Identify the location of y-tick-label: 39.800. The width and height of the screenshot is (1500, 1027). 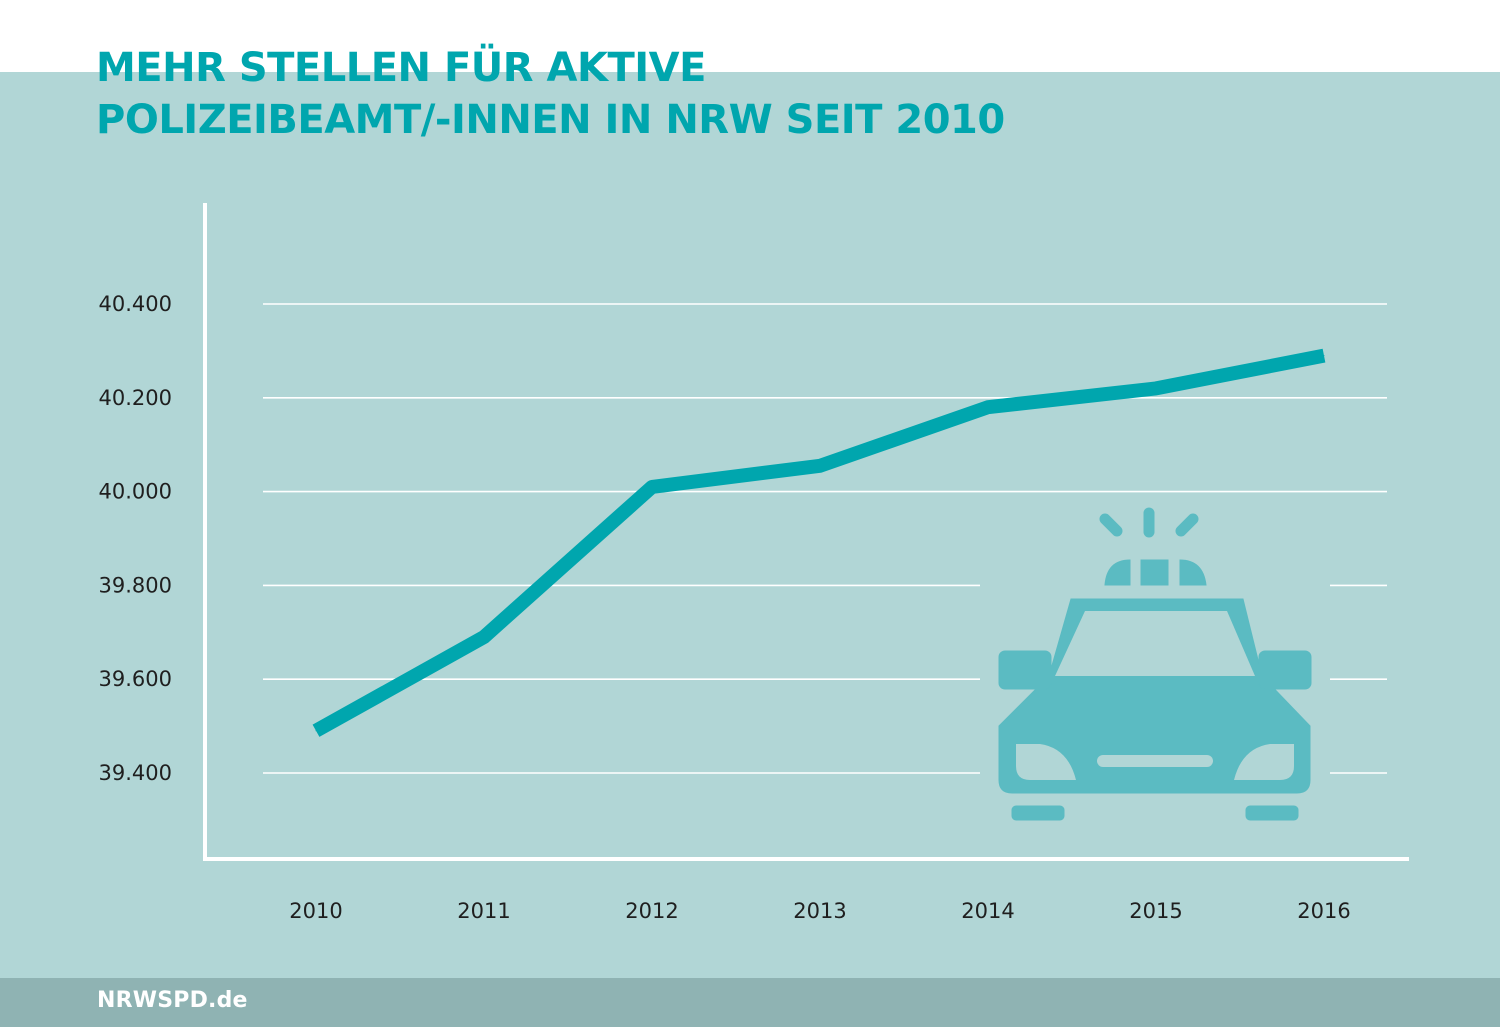
(135, 585).